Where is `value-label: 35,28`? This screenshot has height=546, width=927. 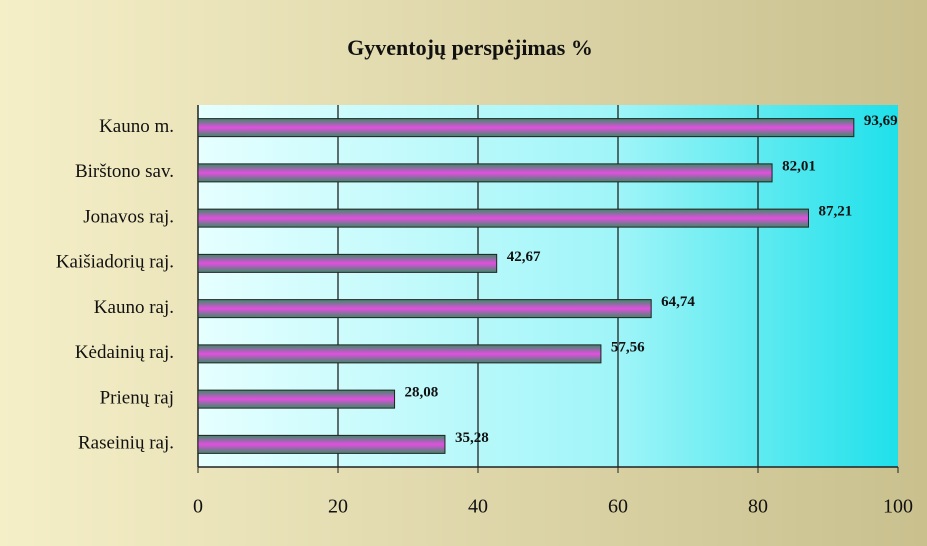
value-label: 35,28 is located at coordinates (472, 438).